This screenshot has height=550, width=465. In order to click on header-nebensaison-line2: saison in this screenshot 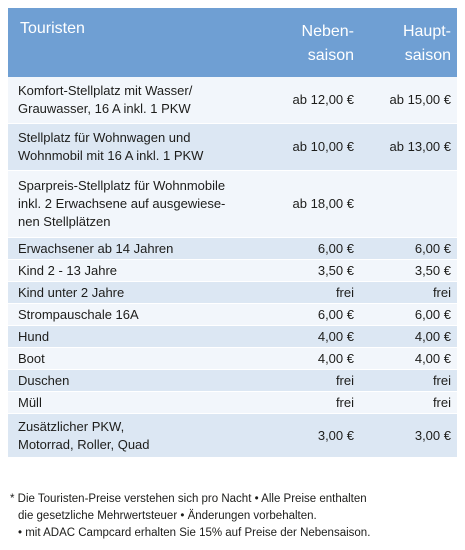, I will do `click(330, 55)`.